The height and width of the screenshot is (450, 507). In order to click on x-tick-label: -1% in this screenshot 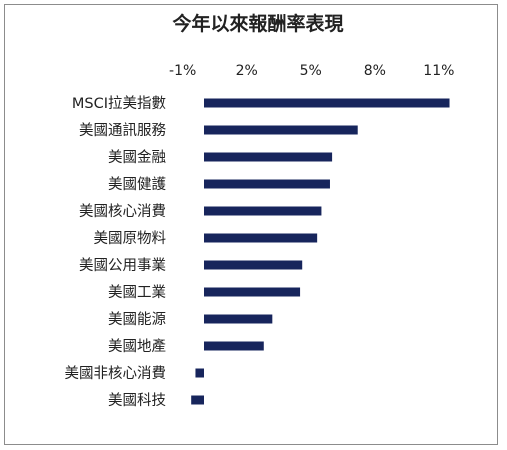, I will do `click(182, 71)`.